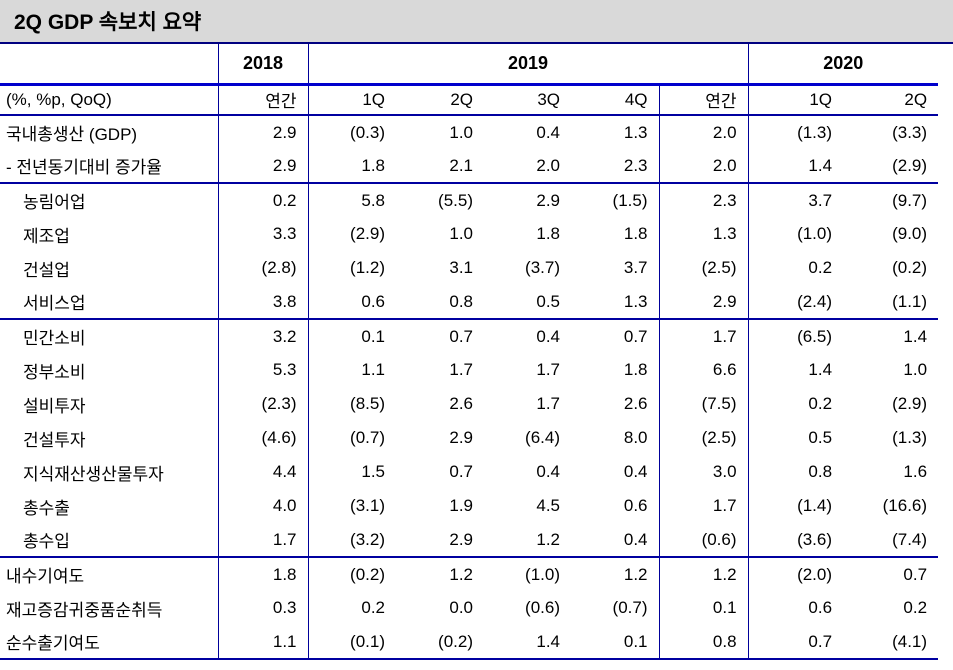 The width and height of the screenshot is (953, 670). What do you see at coordinates (795, 200) in the screenshot?
I see `data-cell: 3.7` at bounding box center [795, 200].